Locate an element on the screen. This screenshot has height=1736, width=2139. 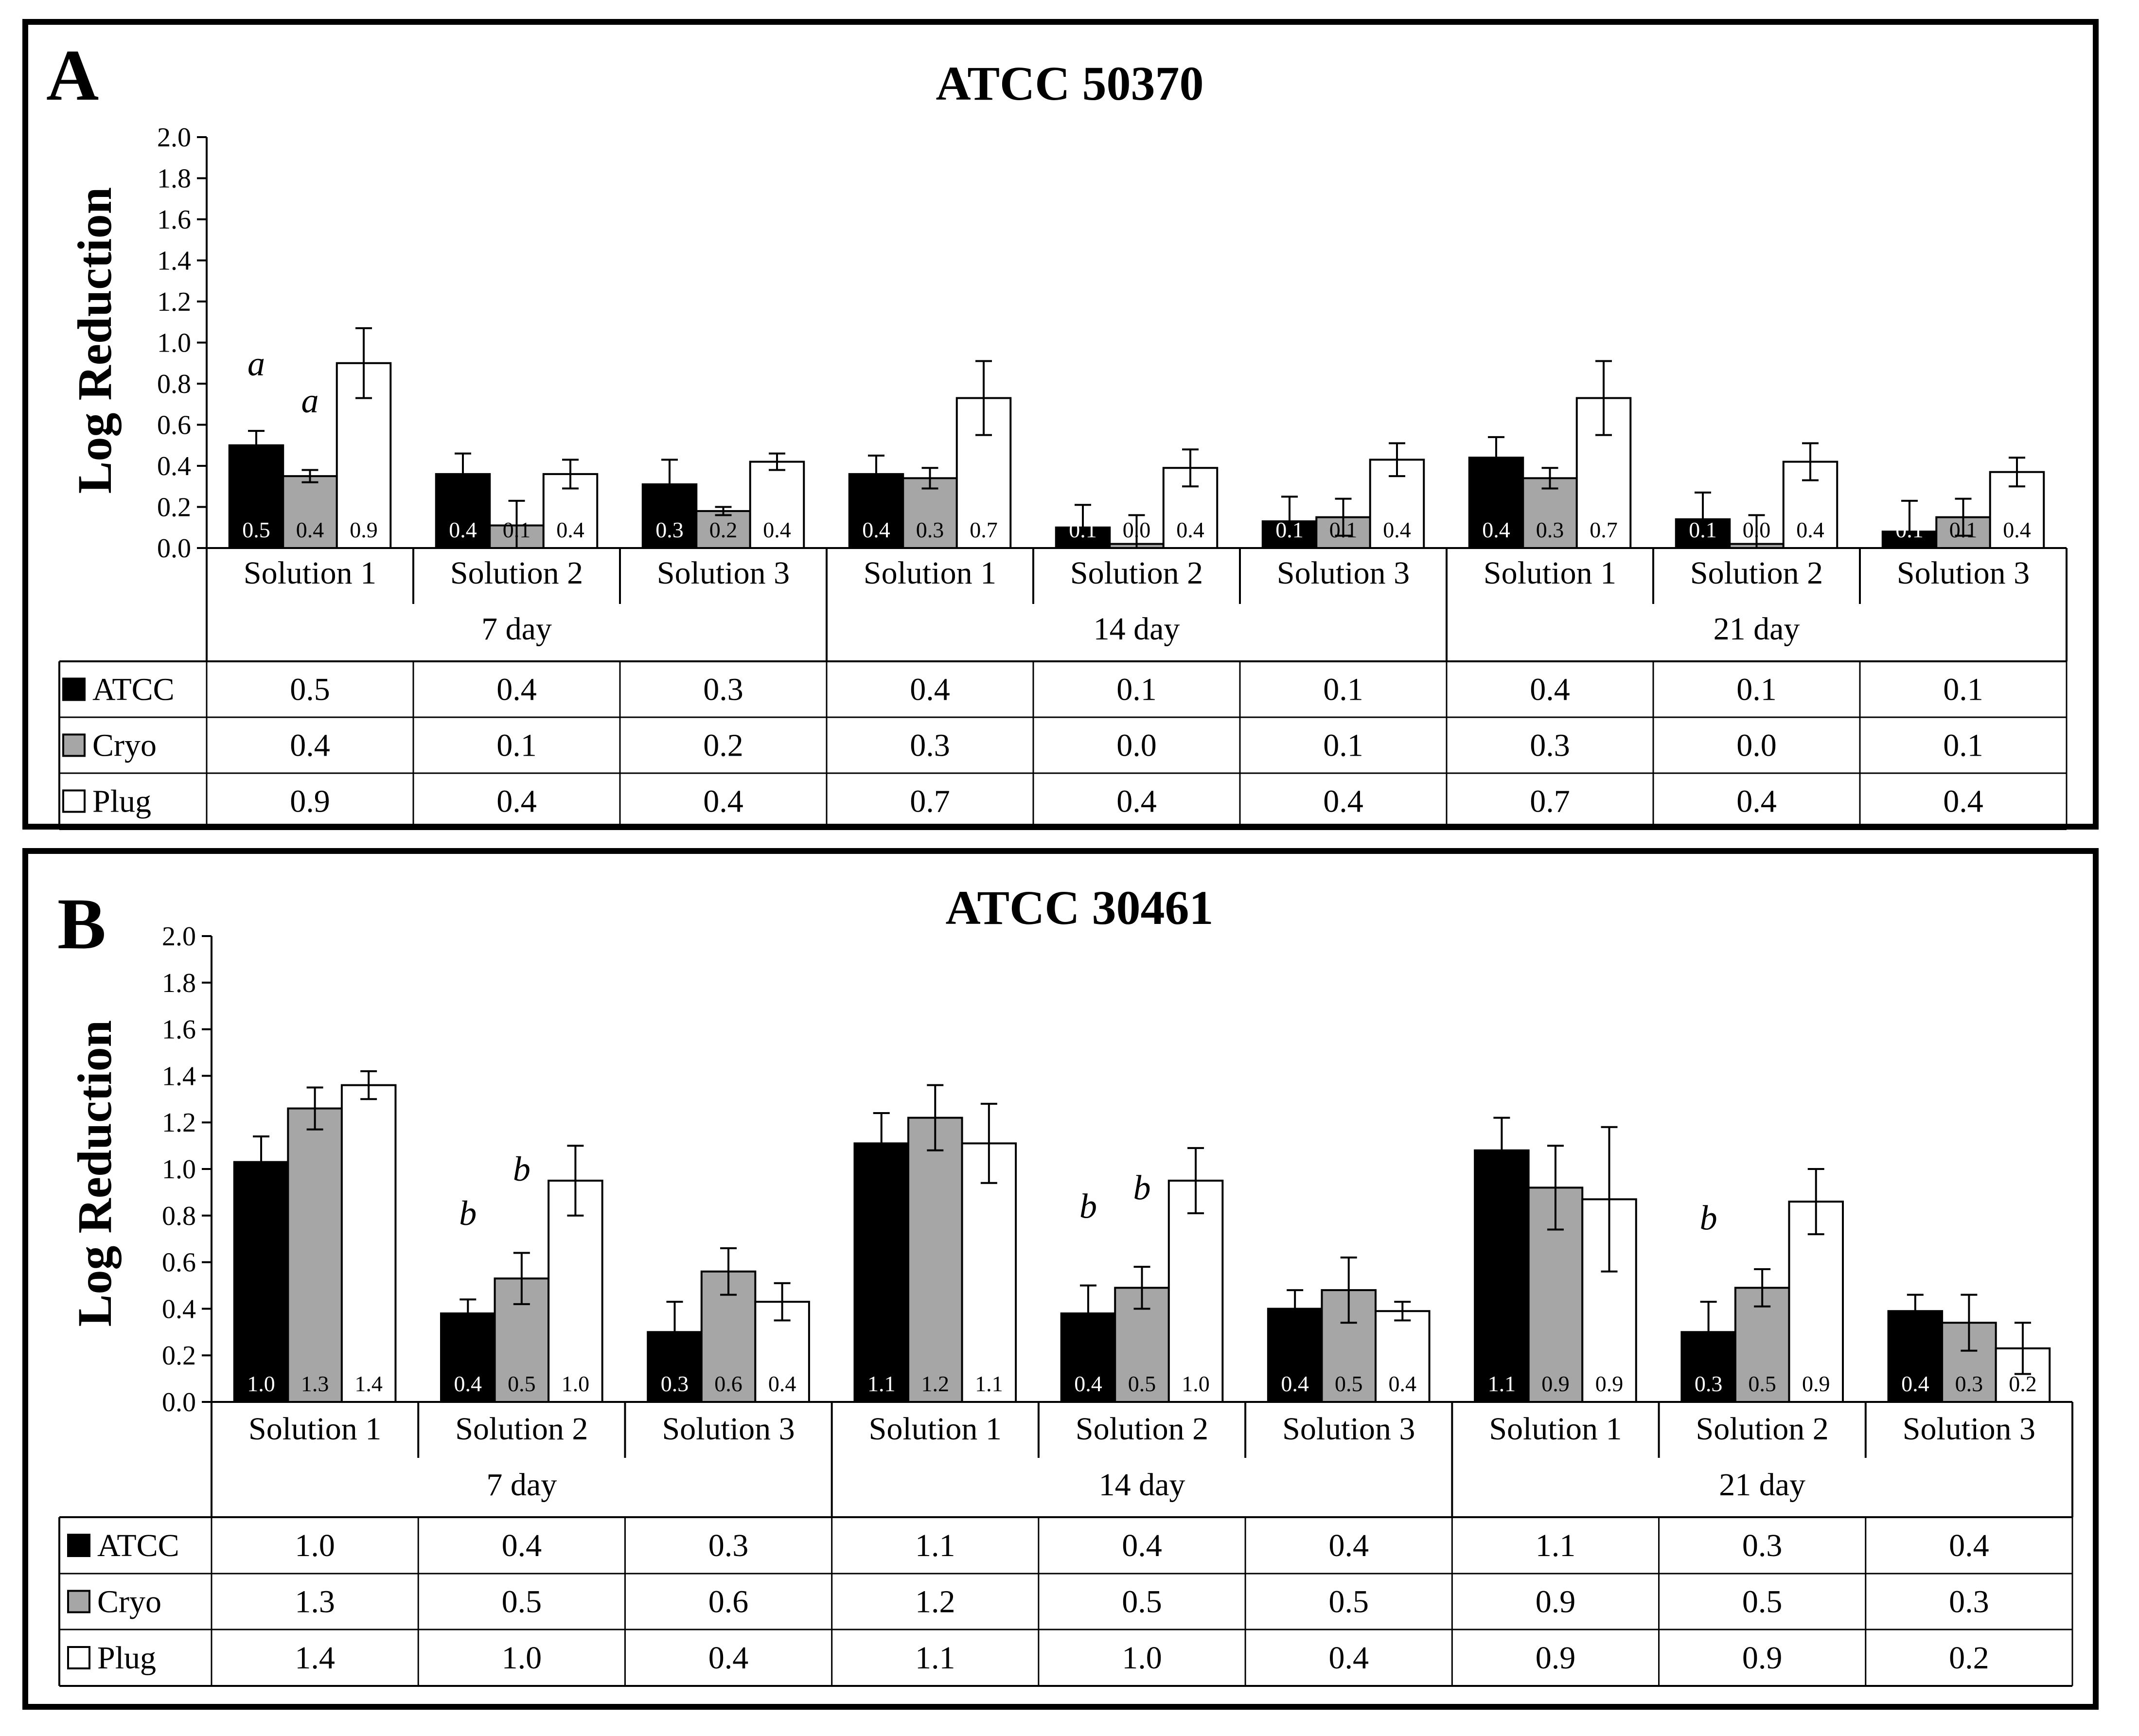
panel-b-y-tick-label: 2.0 is located at coordinates (179, 937).